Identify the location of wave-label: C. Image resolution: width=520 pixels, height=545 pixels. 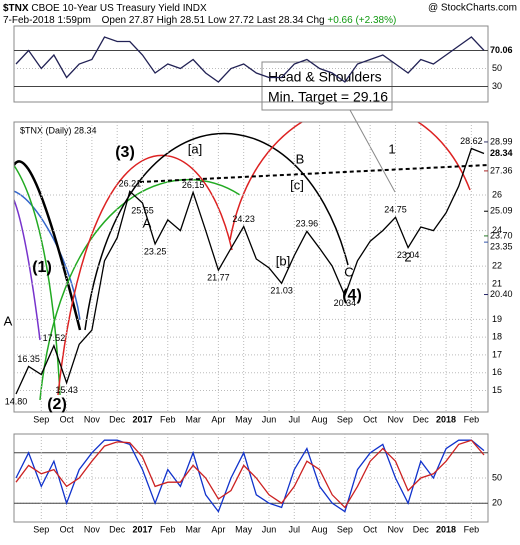
(348, 271).